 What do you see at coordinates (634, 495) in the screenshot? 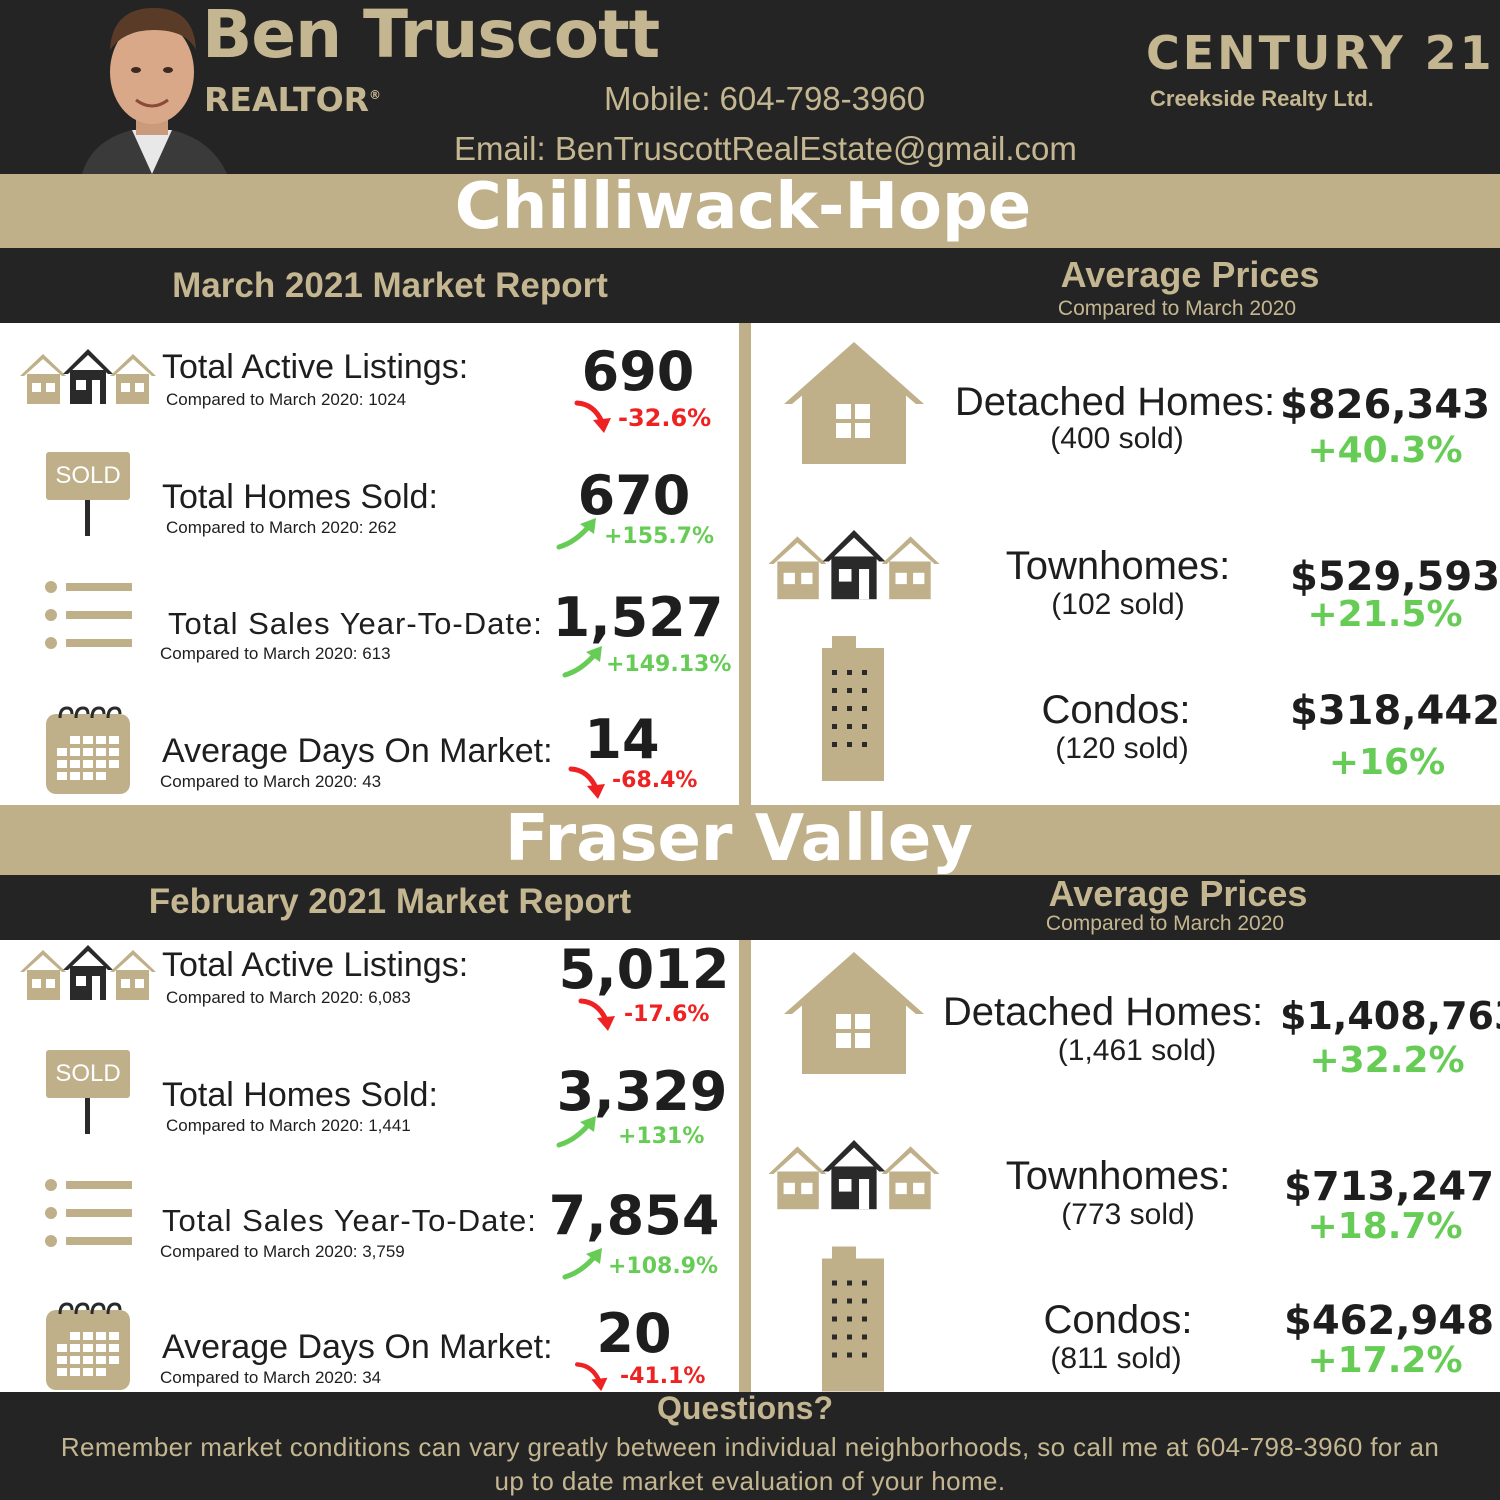
I see `stat-value: 670` at bounding box center [634, 495].